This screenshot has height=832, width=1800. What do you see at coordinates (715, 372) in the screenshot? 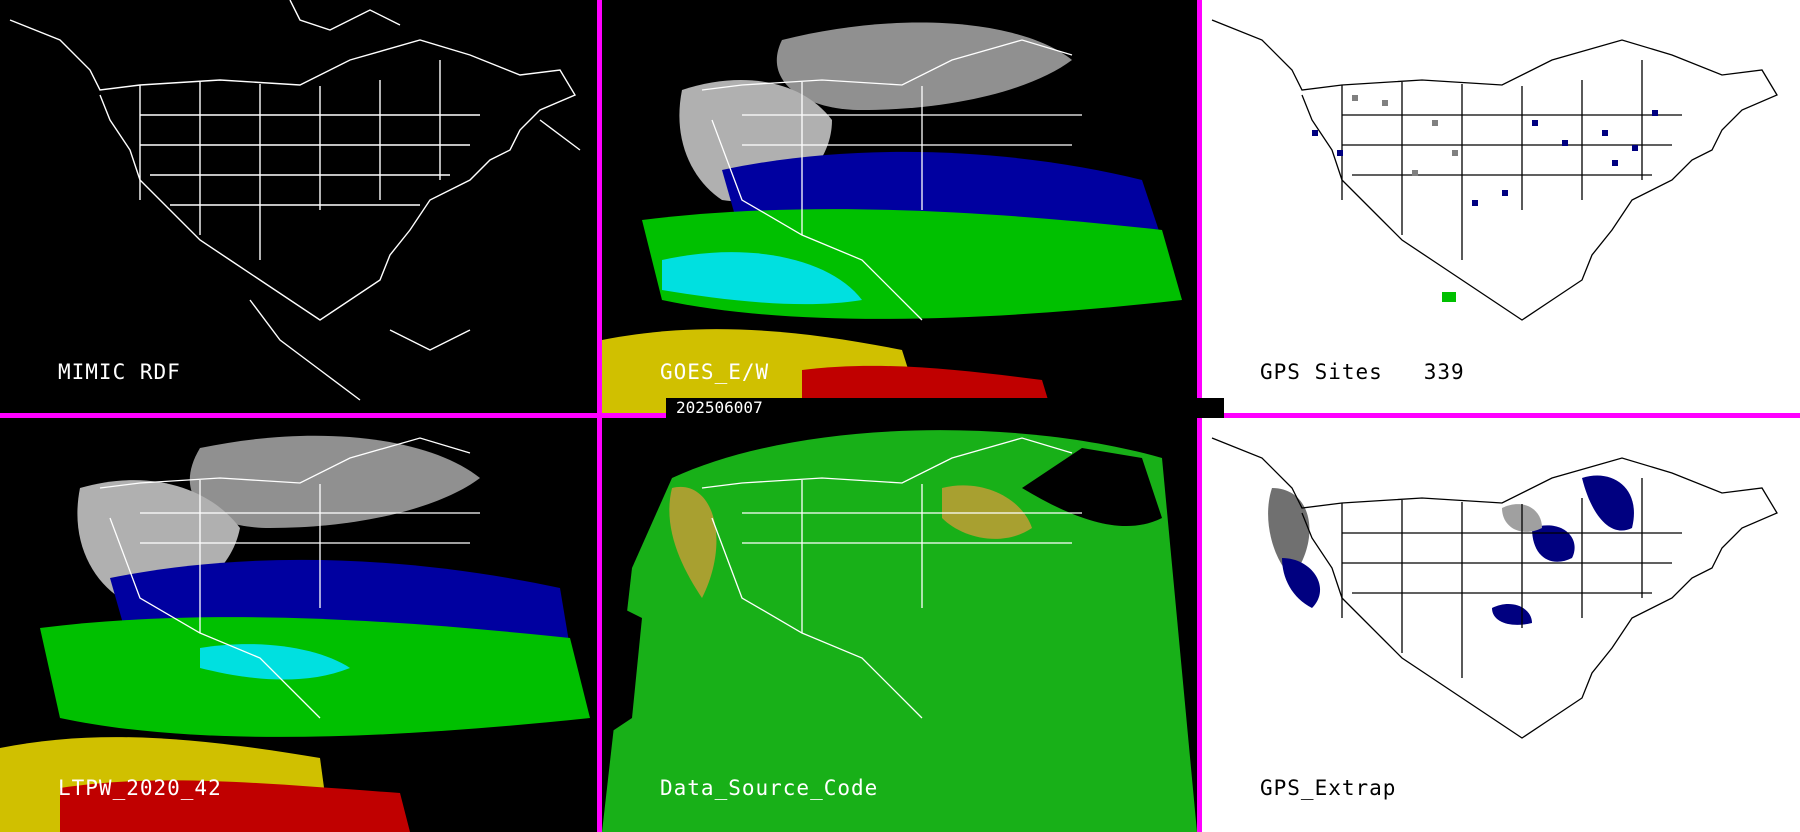
I see `panel-label: GOES_E/W` at bounding box center [715, 372].